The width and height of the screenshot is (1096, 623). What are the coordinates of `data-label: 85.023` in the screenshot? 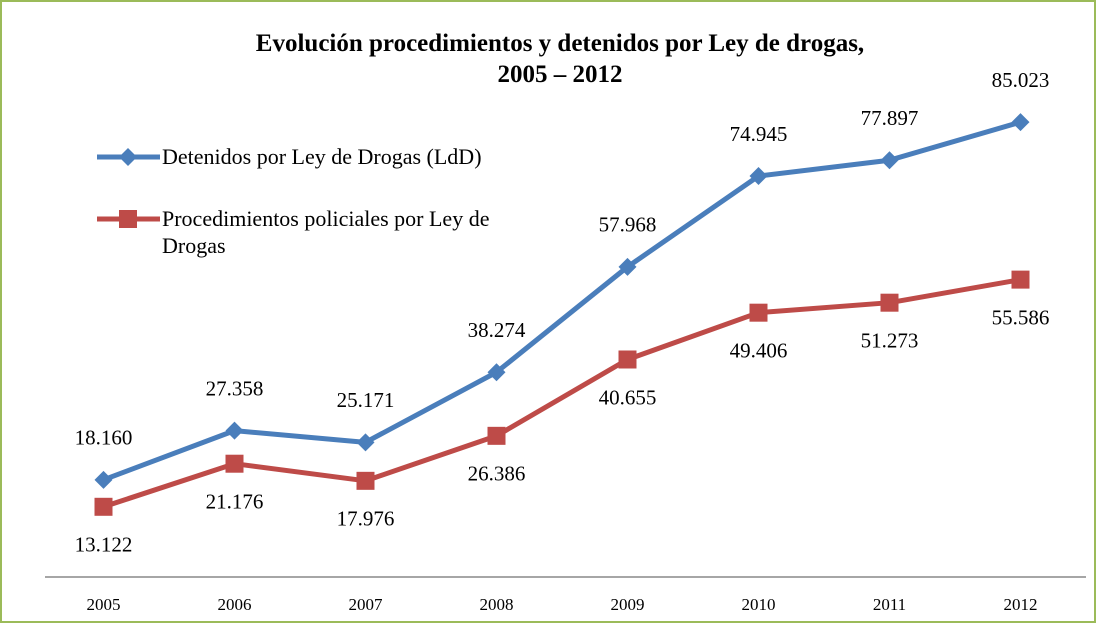 It's located at (1021, 80).